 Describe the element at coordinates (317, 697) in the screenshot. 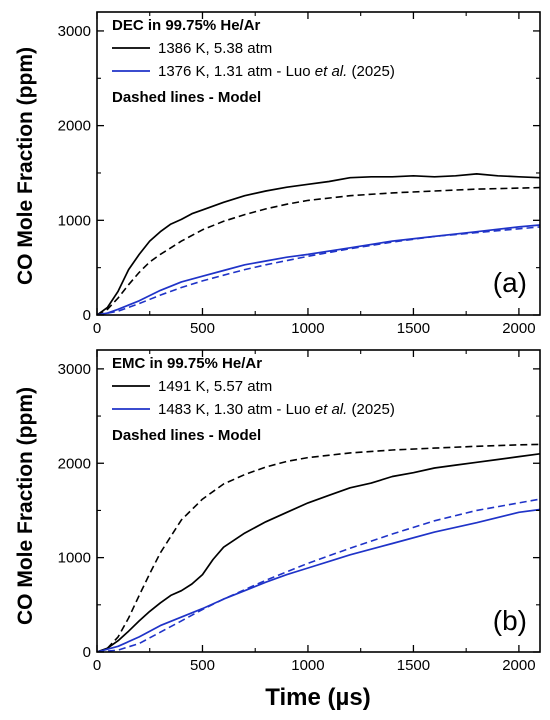

I see `x-axis-title: Time (µs)` at that location.